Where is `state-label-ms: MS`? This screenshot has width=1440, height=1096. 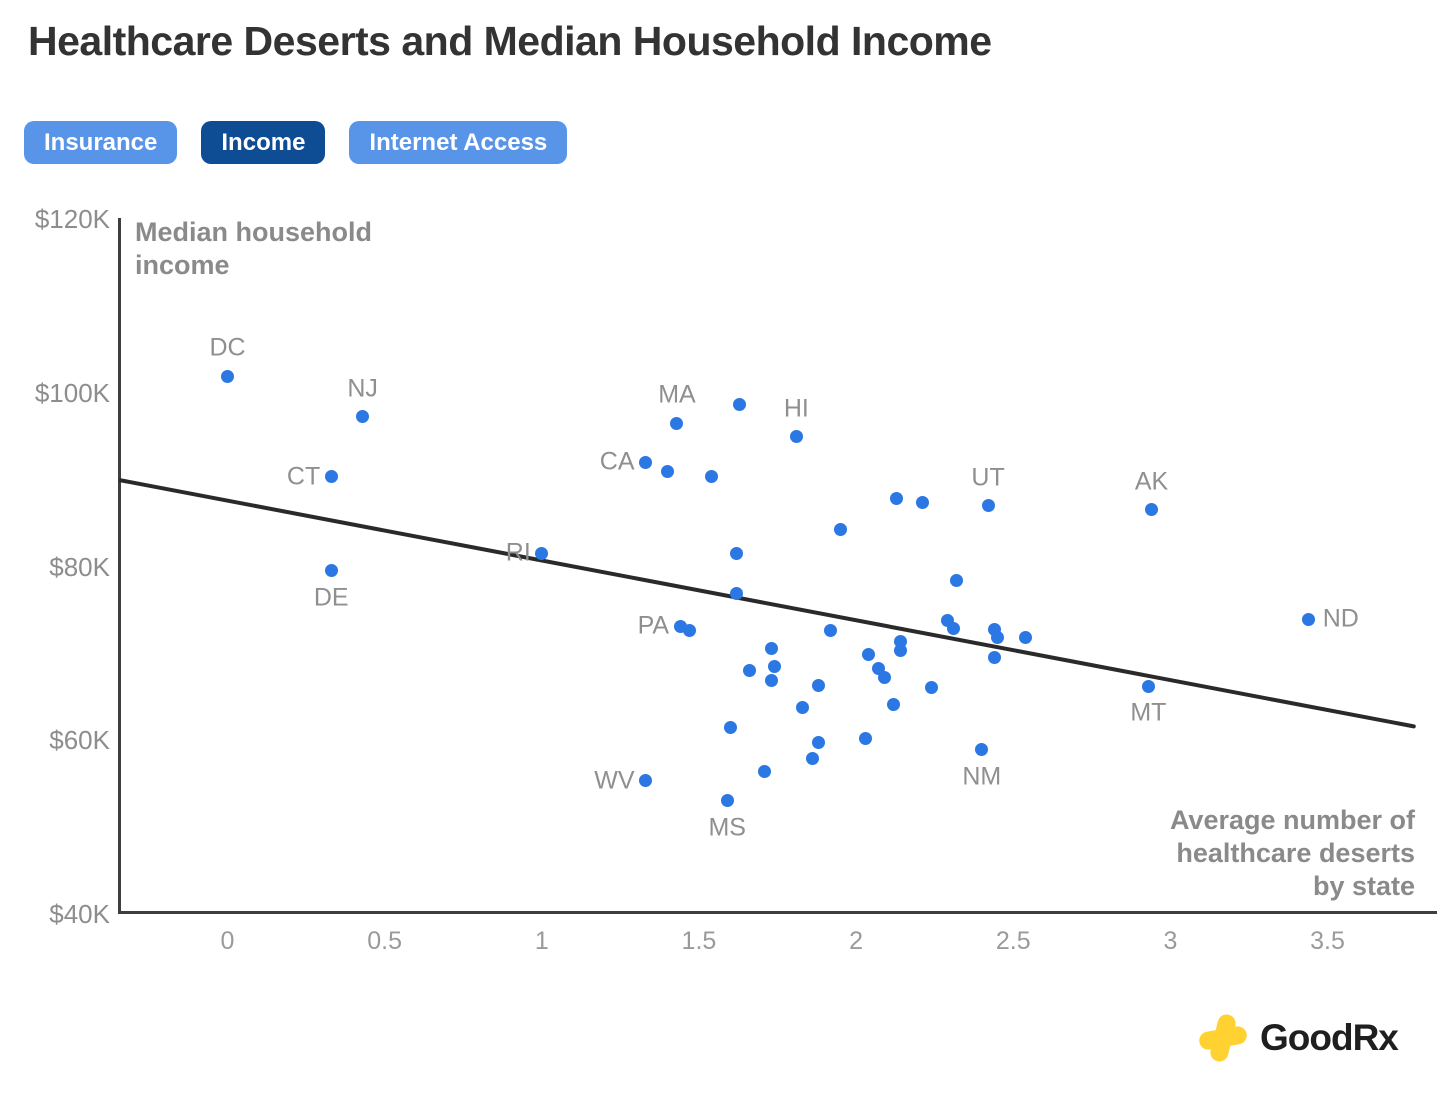
state-label-ms: MS is located at coordinates (727, 827).